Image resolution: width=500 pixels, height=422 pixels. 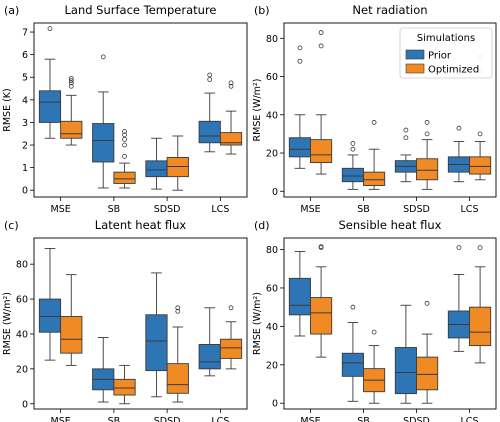 What do you see at coordinates (25, 100) in the screenshot?
I see `y-tick-label: 4` at bounding box center [25, 100].